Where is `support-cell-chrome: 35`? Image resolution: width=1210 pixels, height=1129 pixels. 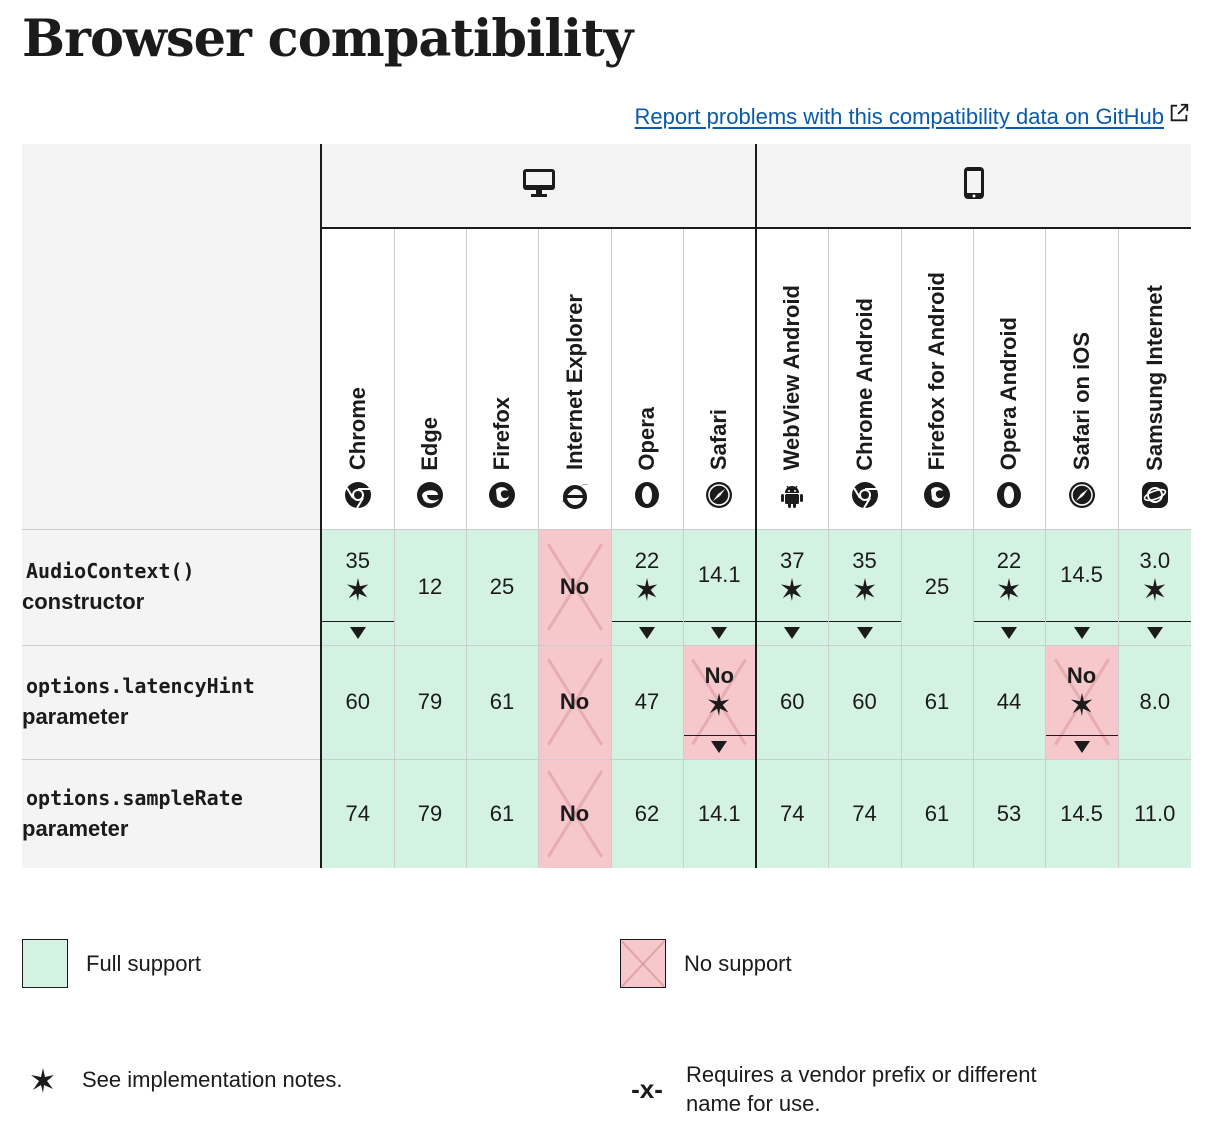
support-cell-chrome: 35 is located at coordinates (357, 587).